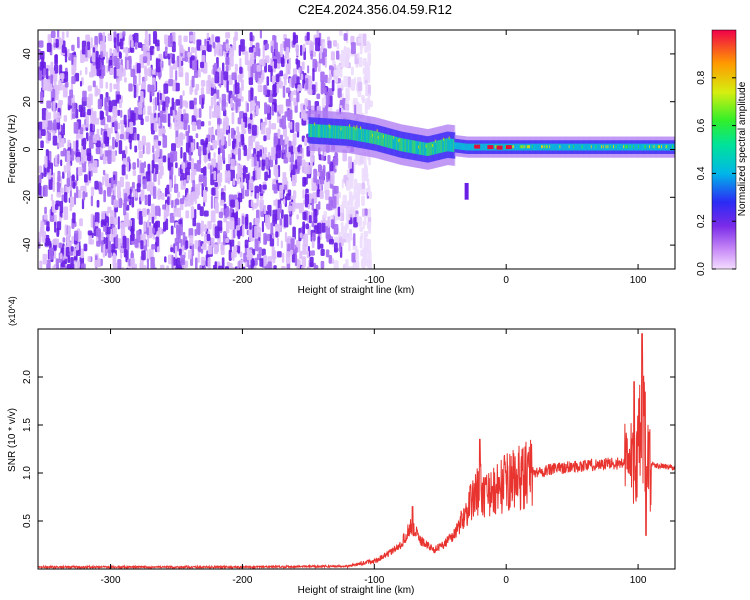  Describe the element at coordinates (716, 173) in the screenshot. I see `colorbar-ticks: 0.0 0.2 0.4 0.6 0.8` at that location.